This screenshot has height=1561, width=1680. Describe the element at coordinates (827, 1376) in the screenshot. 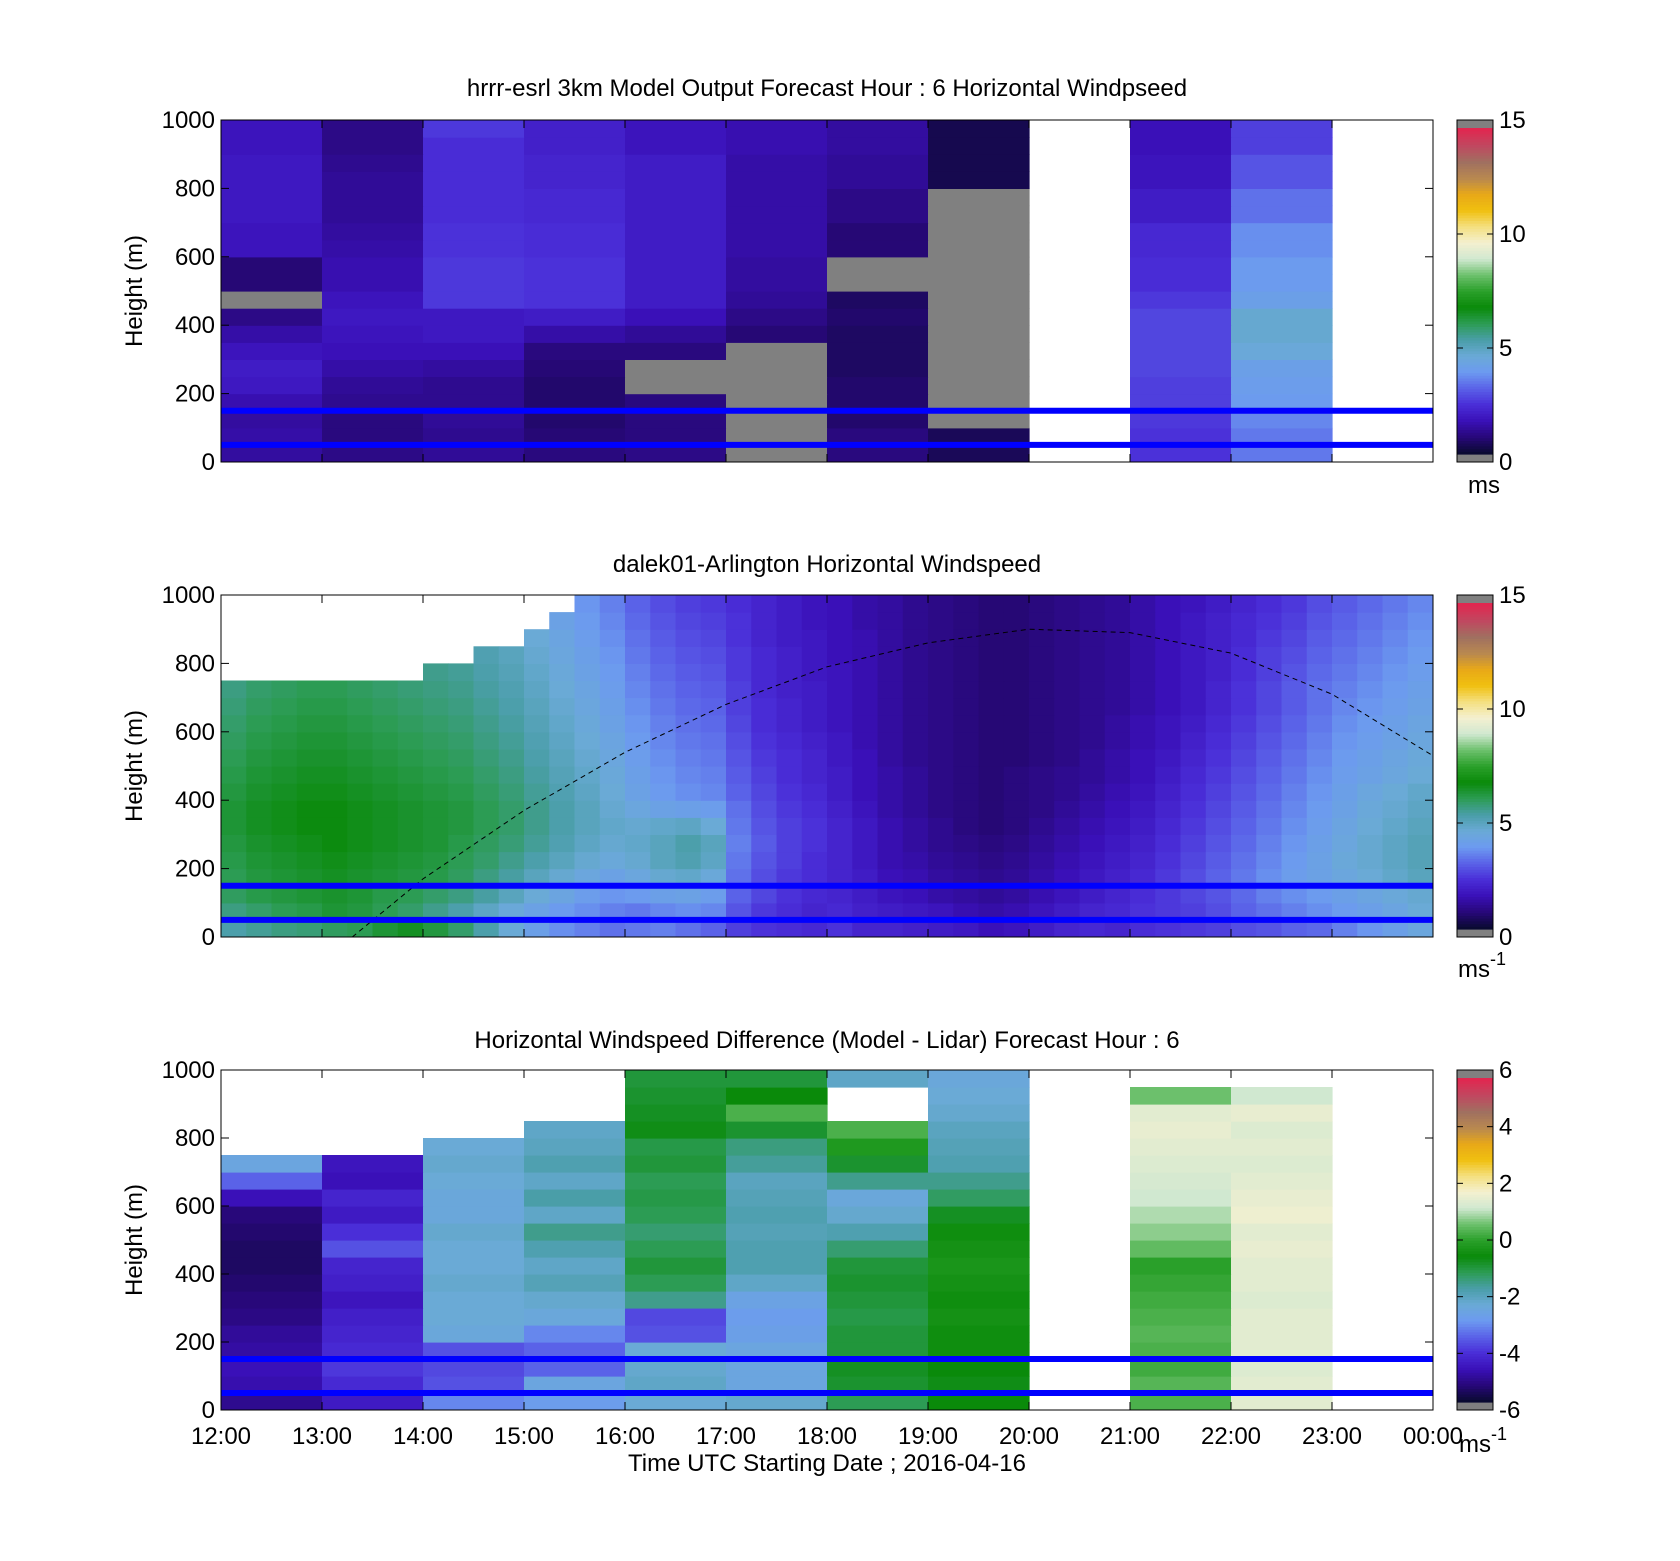

I see `panel-difference-guides` at that location.